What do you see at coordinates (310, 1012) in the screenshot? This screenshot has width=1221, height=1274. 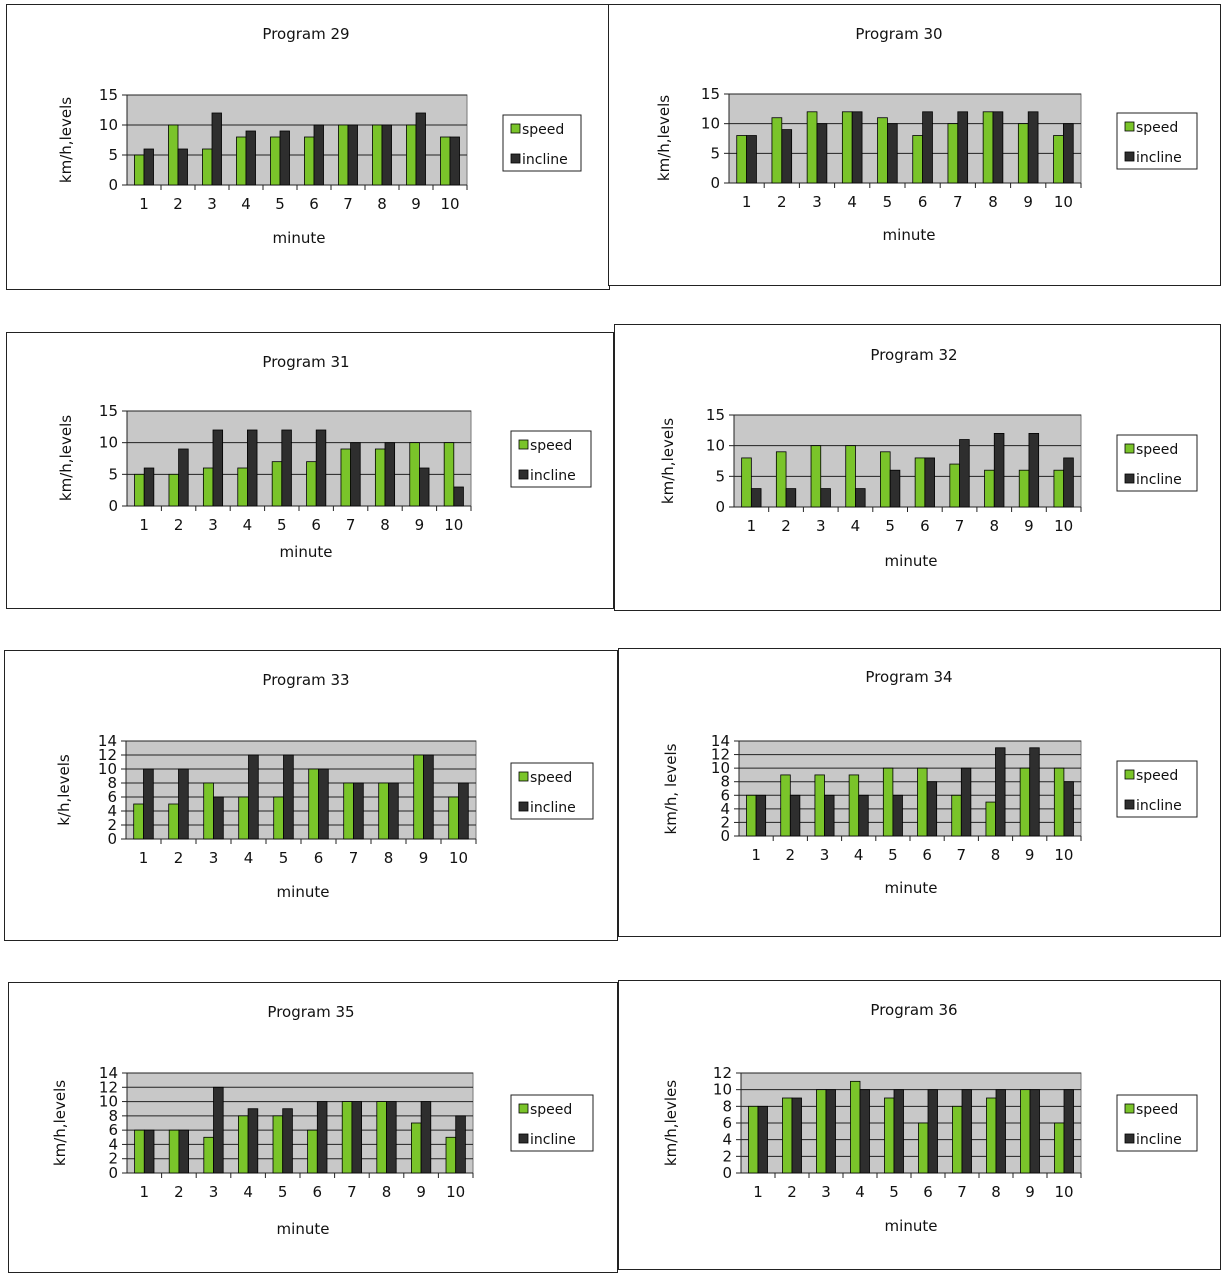 I see `chart-title: Program 35` at bounding box center [310, 1012].